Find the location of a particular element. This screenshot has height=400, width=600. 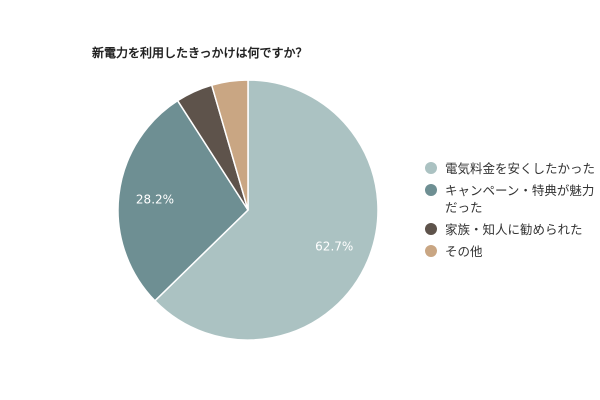

legend-item: その他 is located at coordinates (512, 251).